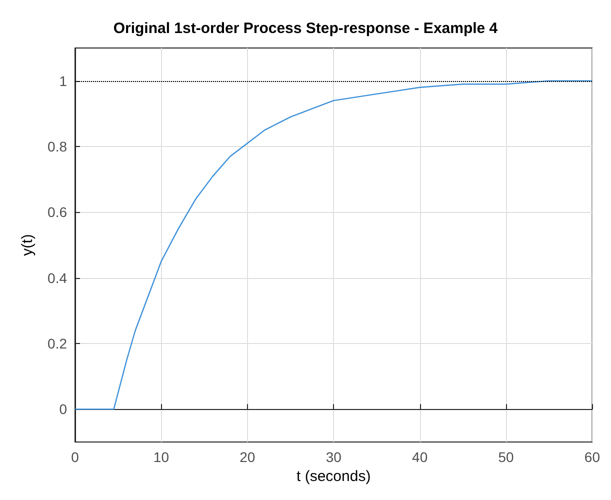  I want to click on y-tick-label: 0.4, so click(58, 278).